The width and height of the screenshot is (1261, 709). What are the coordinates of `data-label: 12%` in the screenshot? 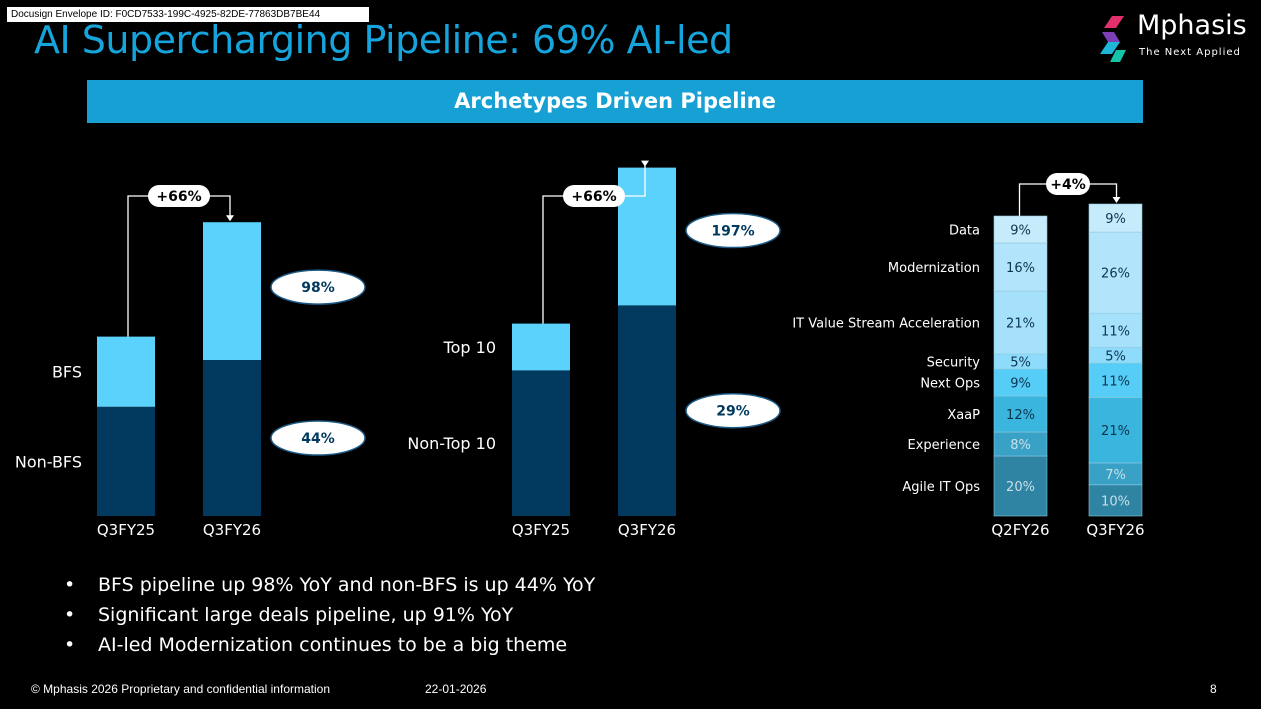 It's located at (1020, 415).